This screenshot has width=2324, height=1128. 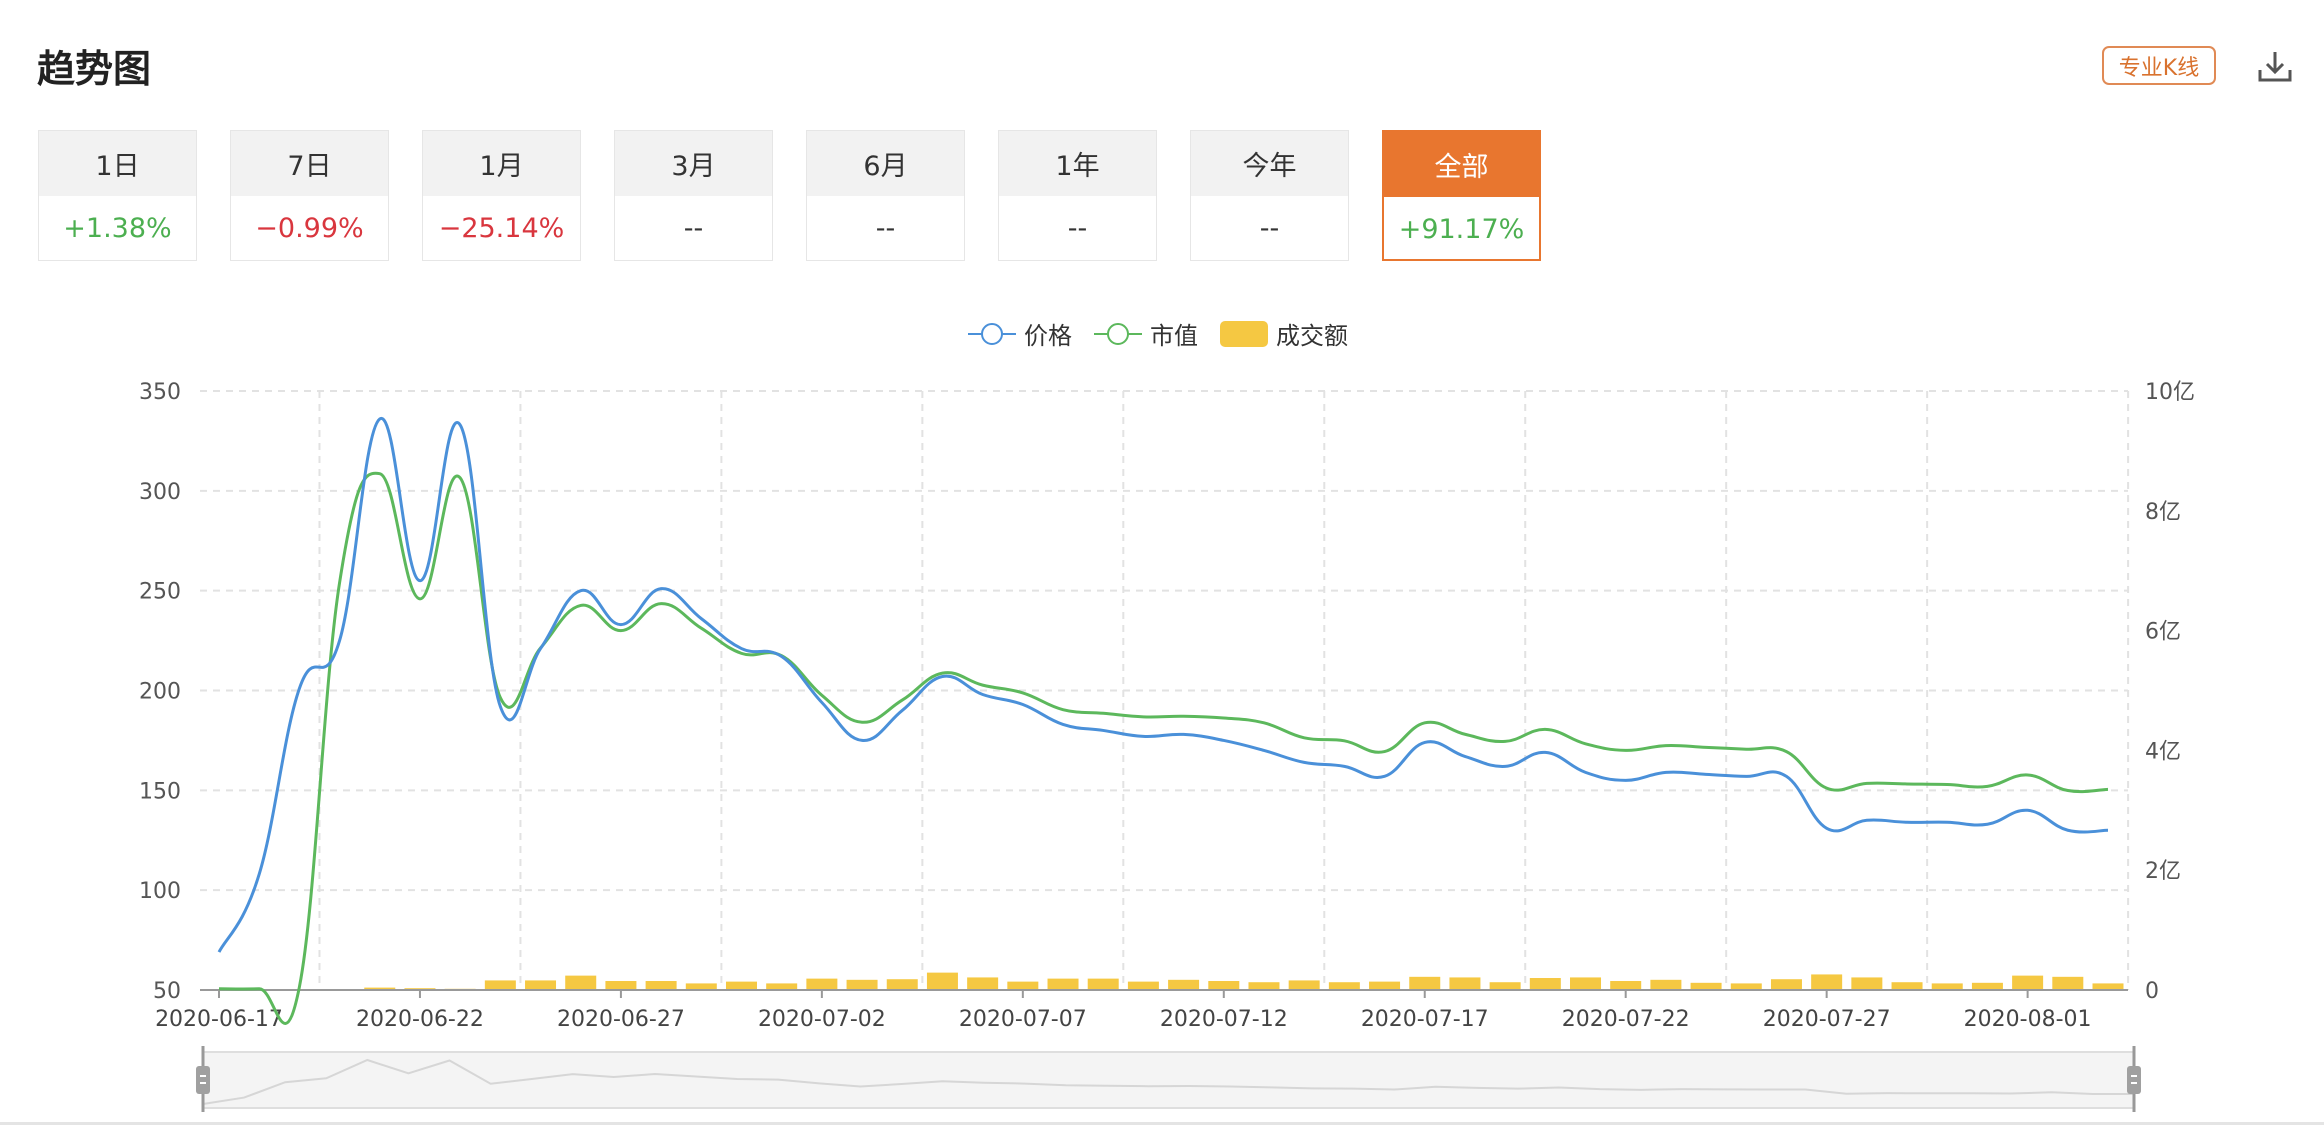 What do you see at coordinates (885, 195) in the screenshot?
I see `period-tab: 6月 --` at bounding box center [885, 195].